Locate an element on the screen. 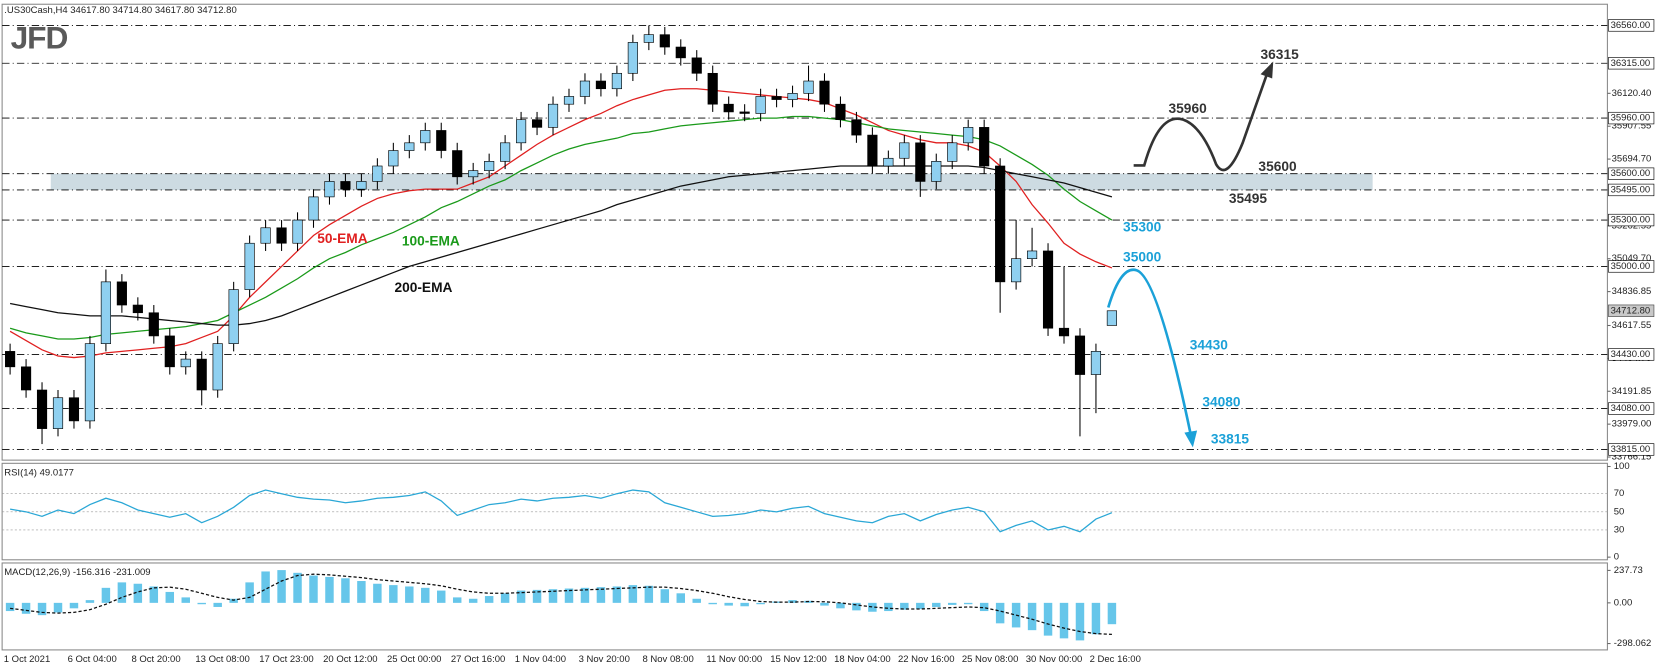 The height and width of the screenshot is (669, 1655). x-tick-label: 1 Nov 04:00 is located at coordinates (540, 659).